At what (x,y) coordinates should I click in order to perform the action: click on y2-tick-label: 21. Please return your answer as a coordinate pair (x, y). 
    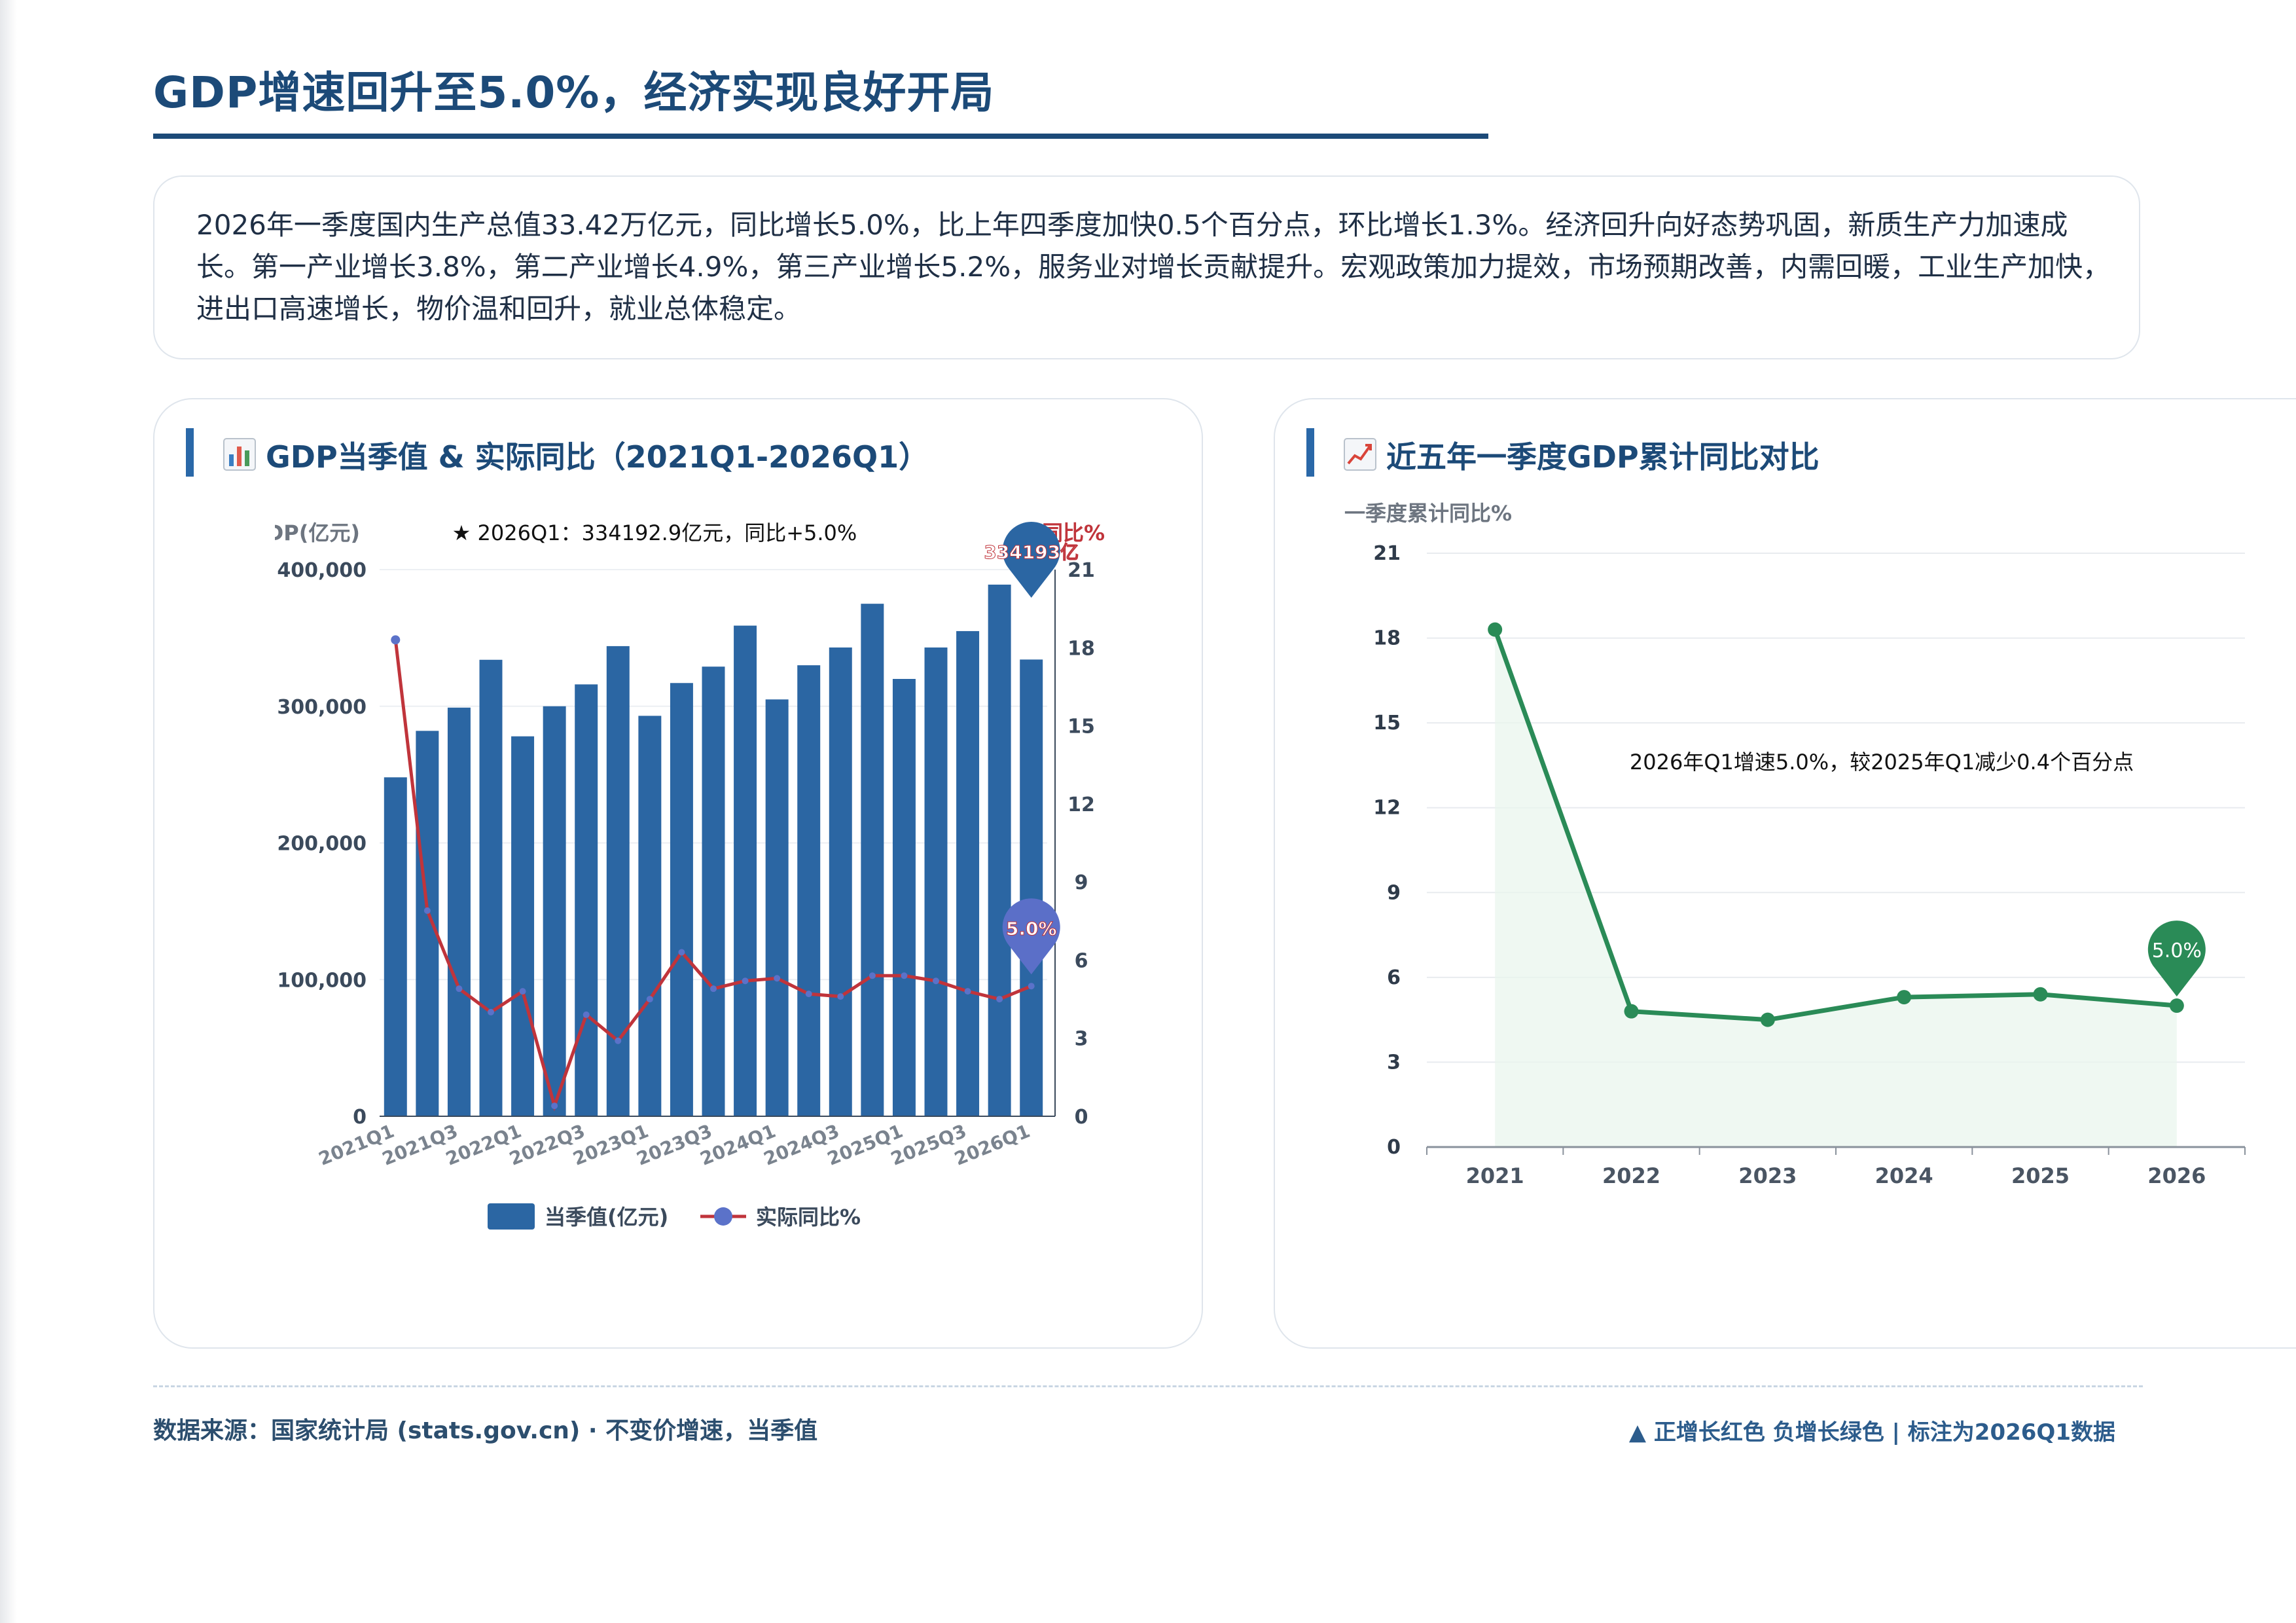
    Looking at the image, I should click on (1081, 570).